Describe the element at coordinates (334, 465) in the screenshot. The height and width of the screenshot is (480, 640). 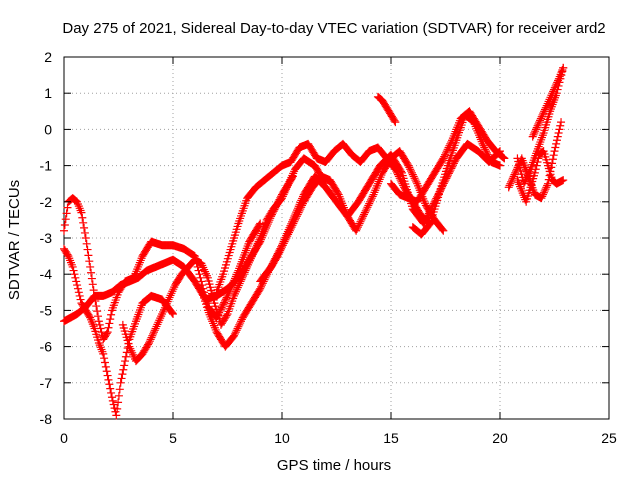
I see `x-axis-title: GPS time / hours` at that location.